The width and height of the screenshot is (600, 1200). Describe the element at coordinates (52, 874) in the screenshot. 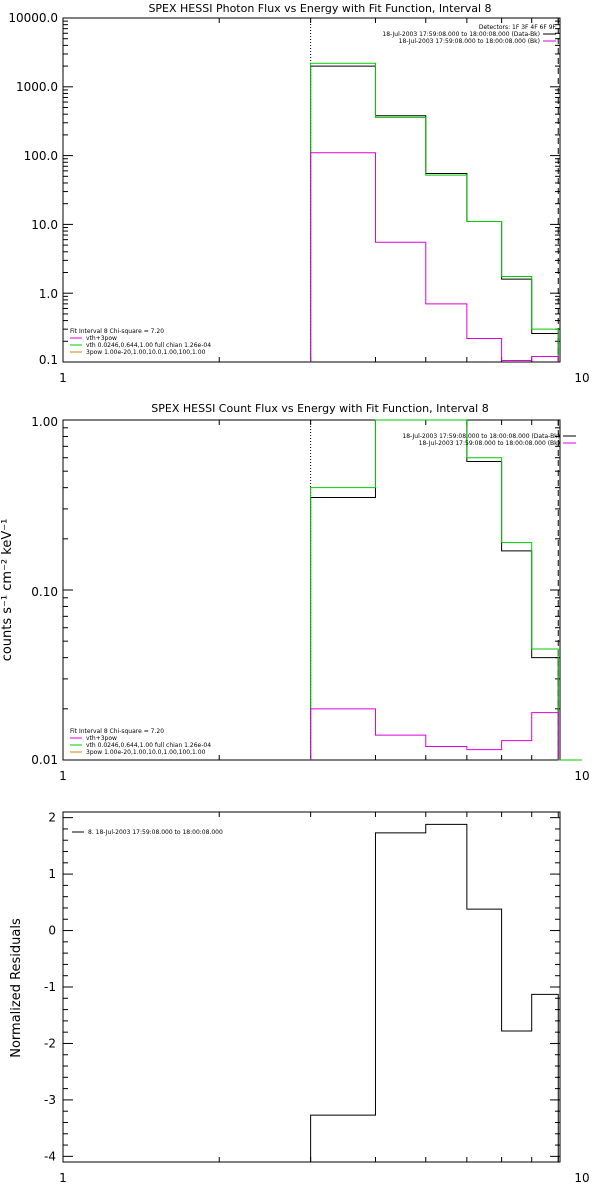

I see `y-tick-label: 1` at that location.